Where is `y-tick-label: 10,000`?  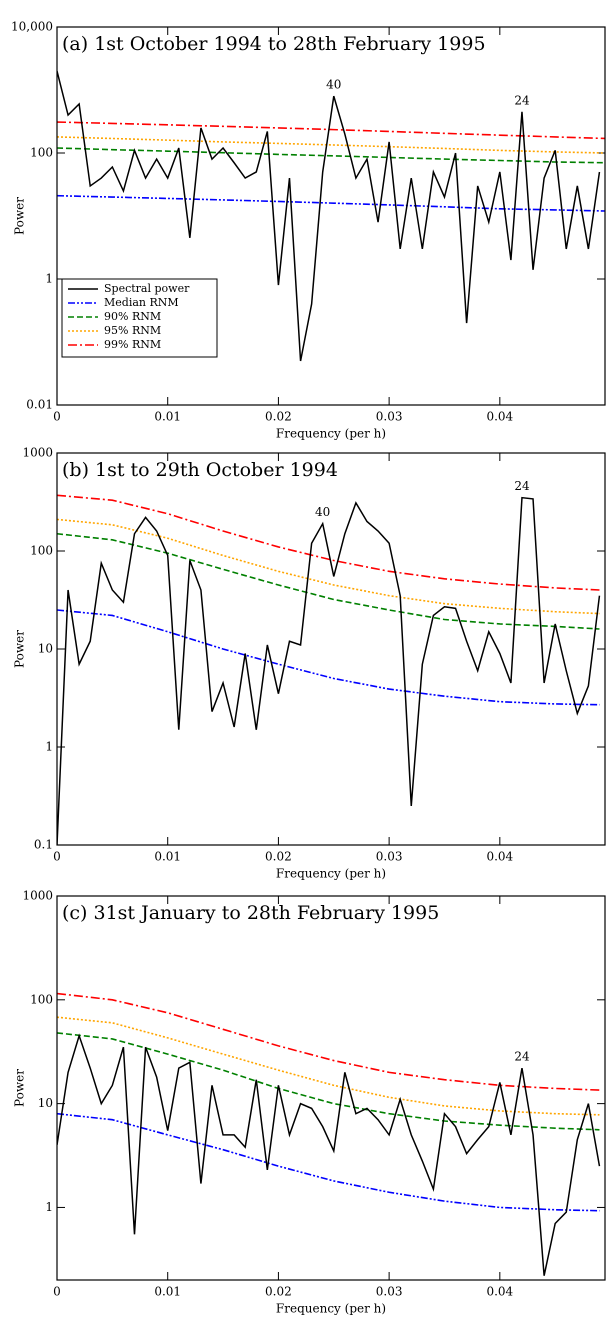 y-tick-label: 10,000 is located at coordinates (32, 27).